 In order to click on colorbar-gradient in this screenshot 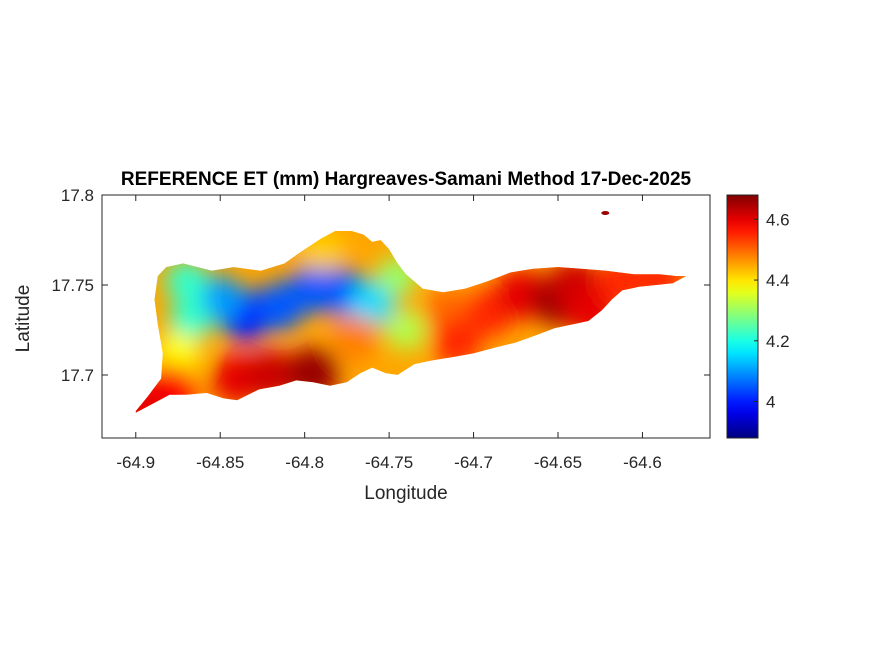, I will do `click(742, 316)`.